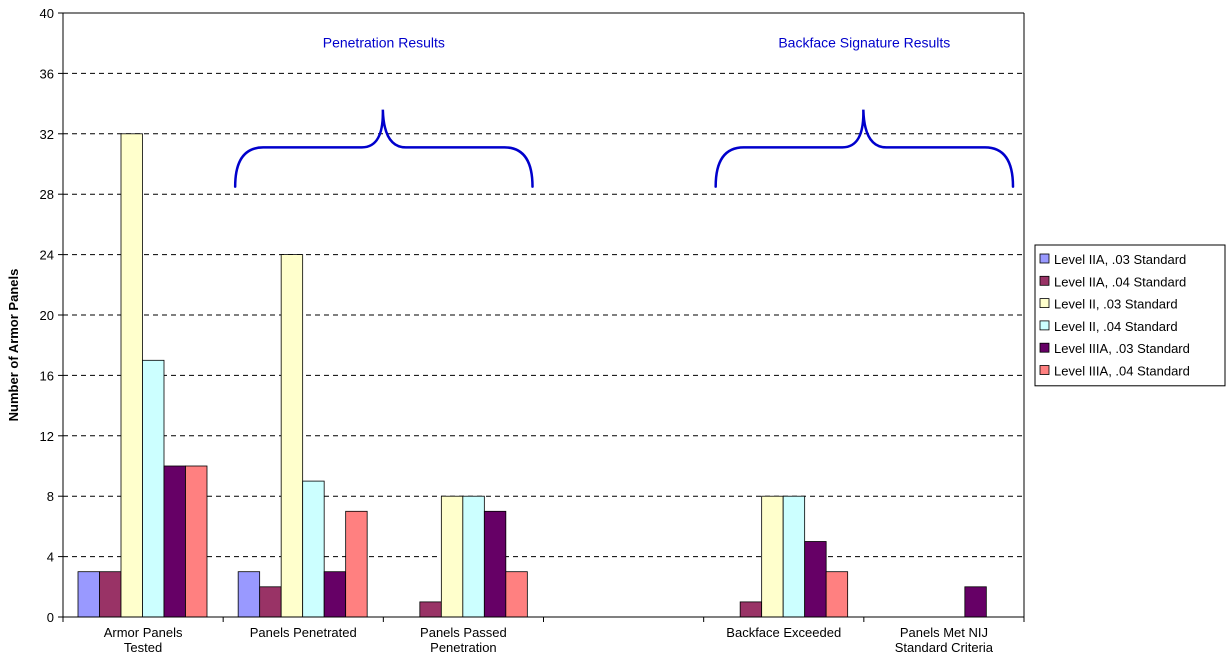 This screenshot has height=670, width=1231. What do you see at coordinates (50, 557) in the screenshot?
I see `y-tick-label: 4` at bounding box center [50, 557].